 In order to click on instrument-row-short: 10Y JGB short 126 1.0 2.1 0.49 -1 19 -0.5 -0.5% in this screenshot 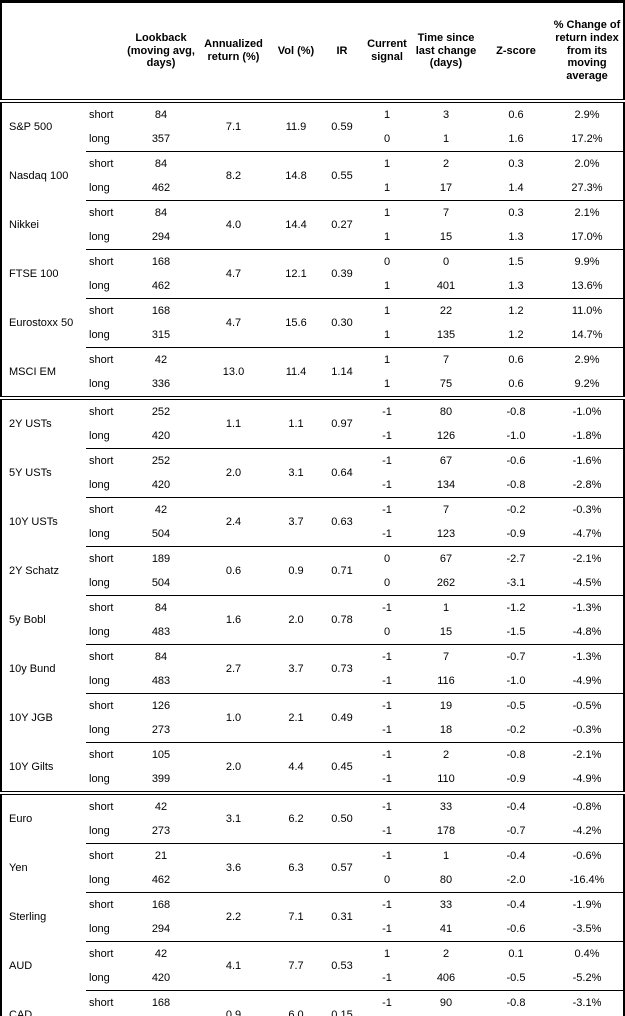, I will do `click(312, 718)`.